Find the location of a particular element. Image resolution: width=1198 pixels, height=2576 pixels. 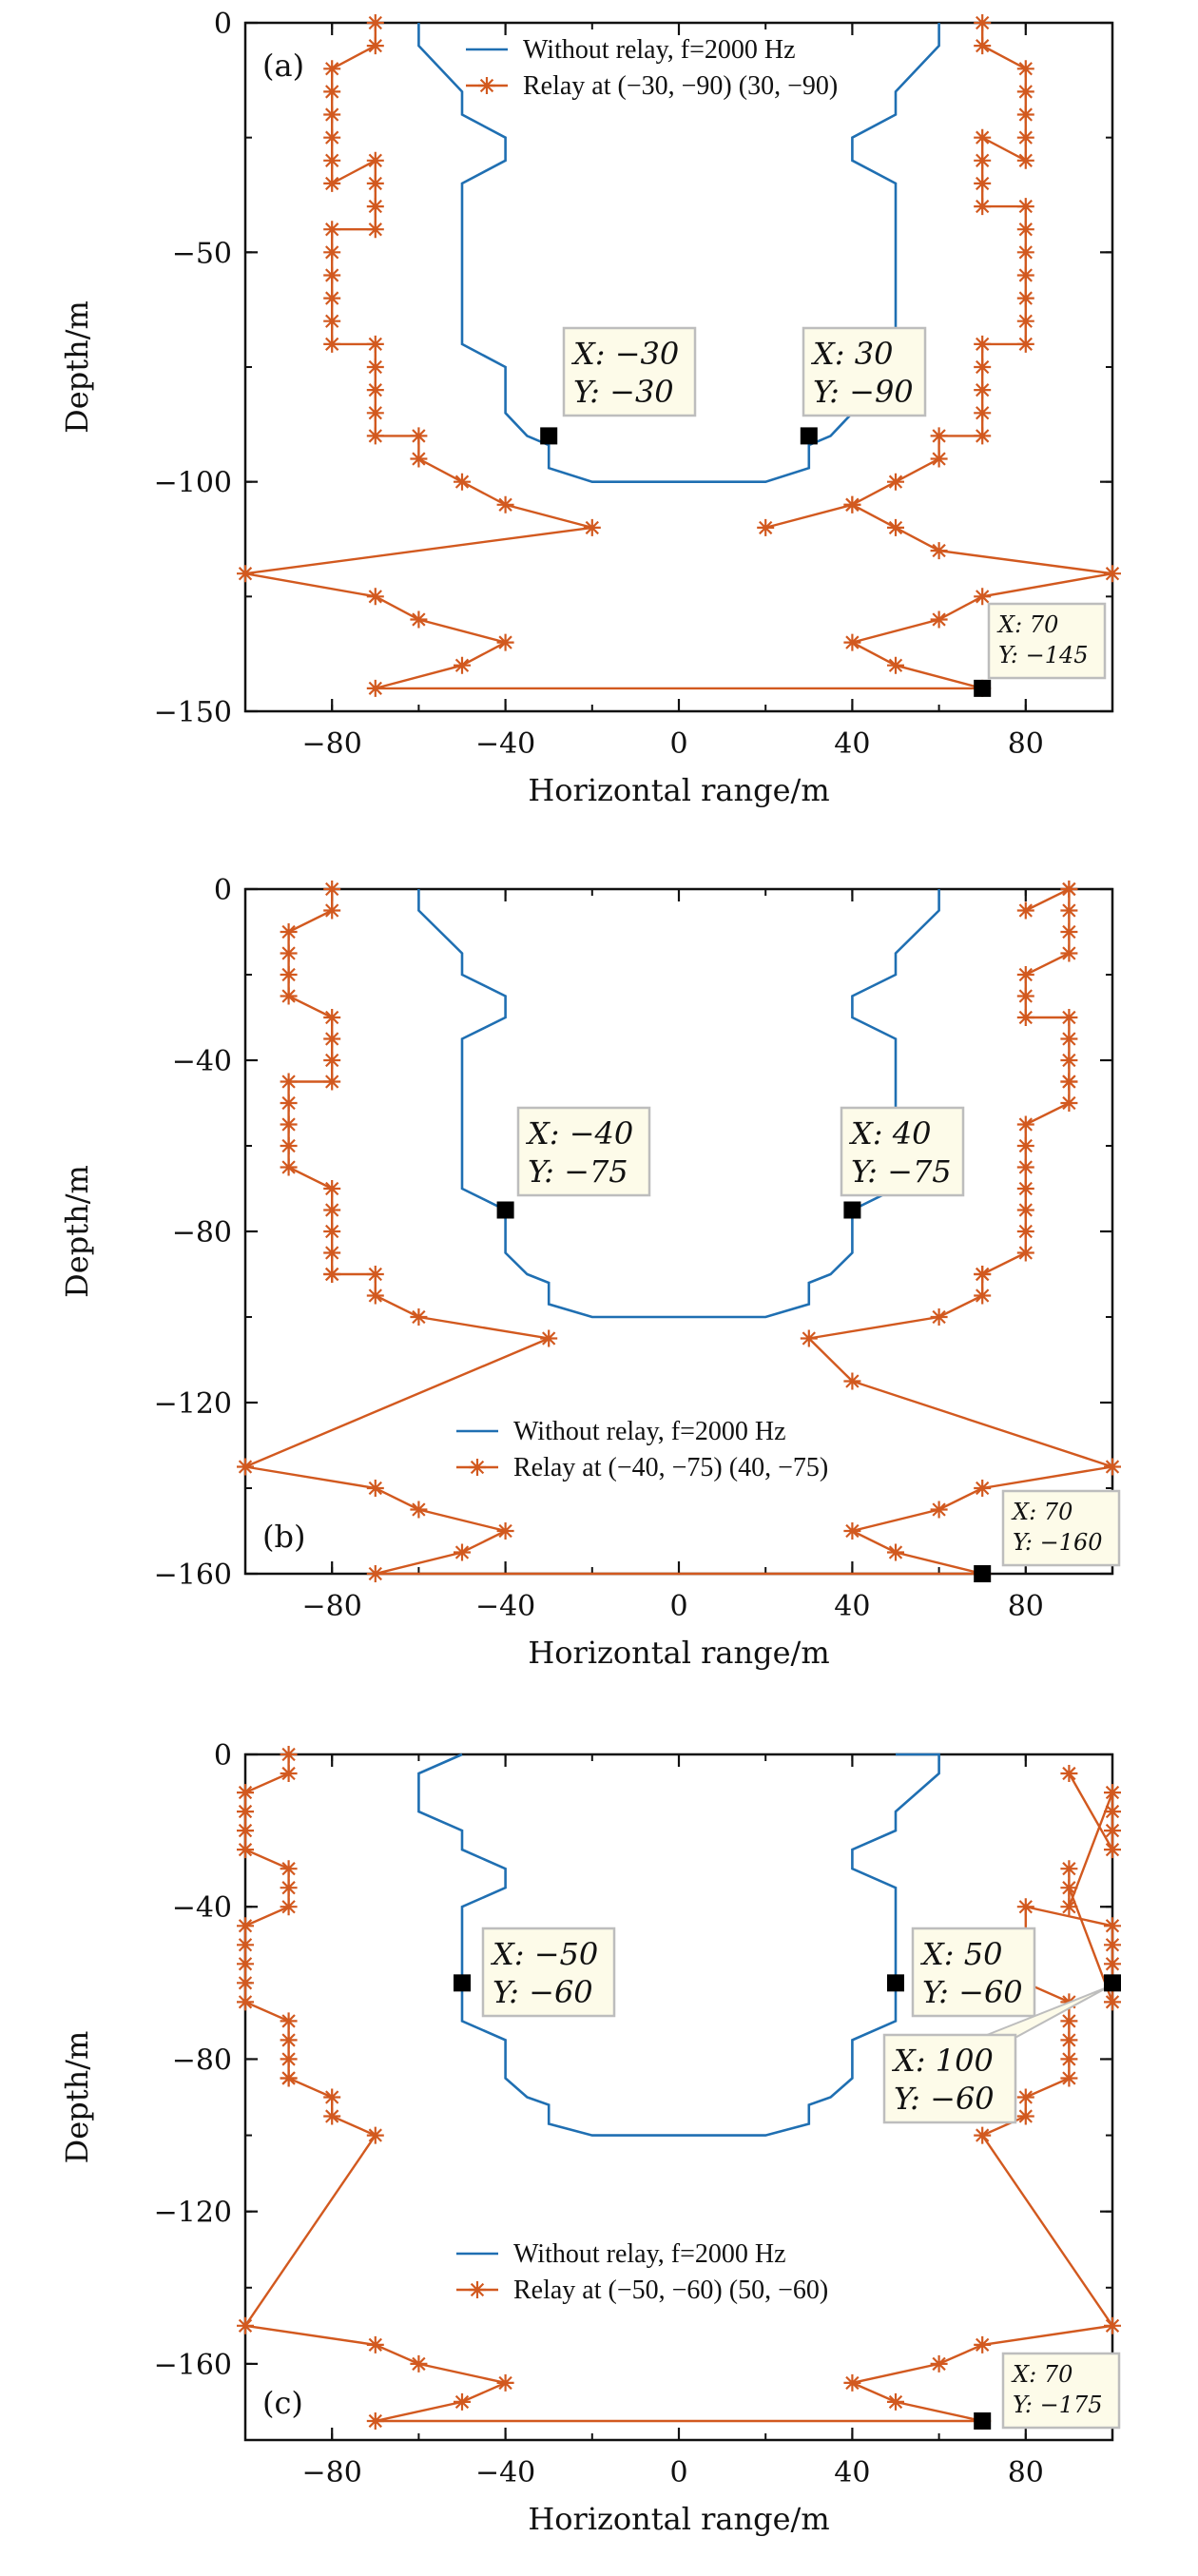

datatip-x-value: X: 70 is located at coordinates (1041, 1512).